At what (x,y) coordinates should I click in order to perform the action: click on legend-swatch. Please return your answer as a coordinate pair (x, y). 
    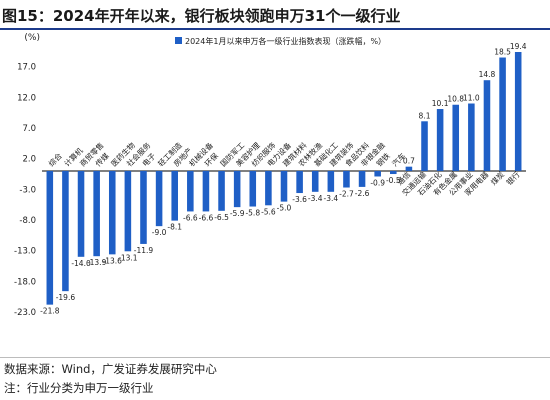
    Looking at the image, I should click on (178, 40).